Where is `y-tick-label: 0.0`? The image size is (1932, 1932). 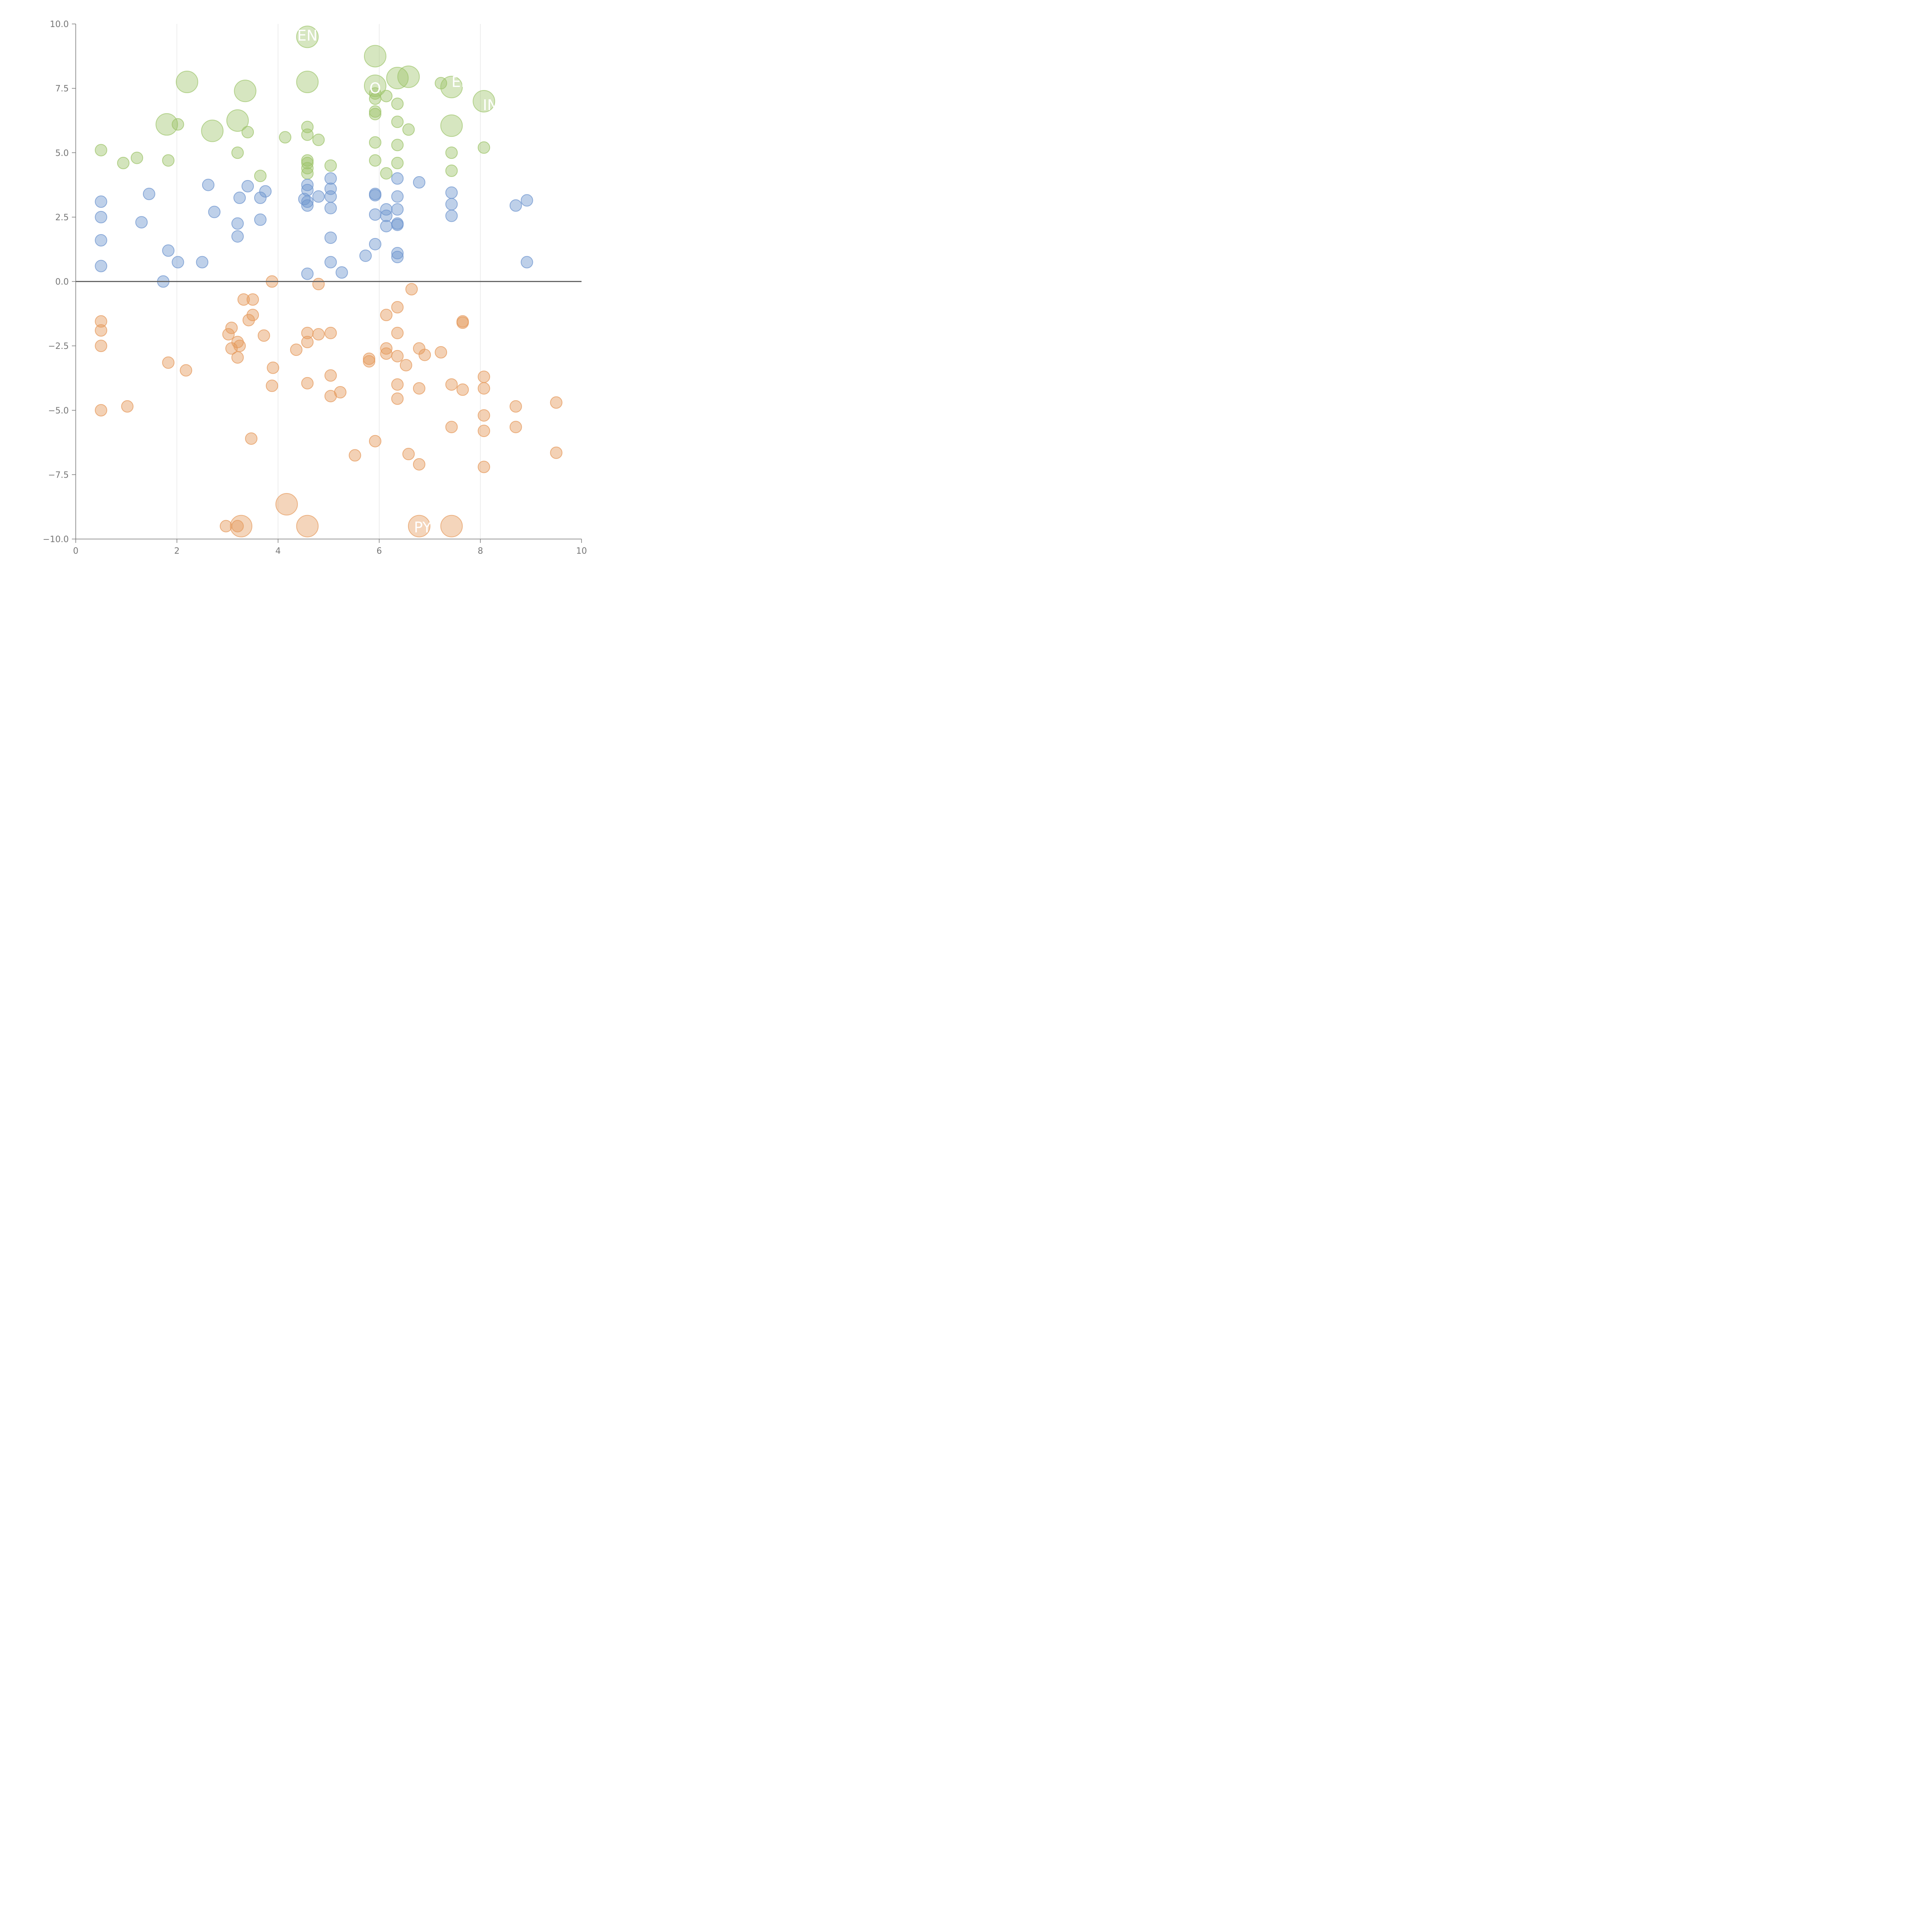
y-tick-label: 0.0 is located at coordinates (62, 282).